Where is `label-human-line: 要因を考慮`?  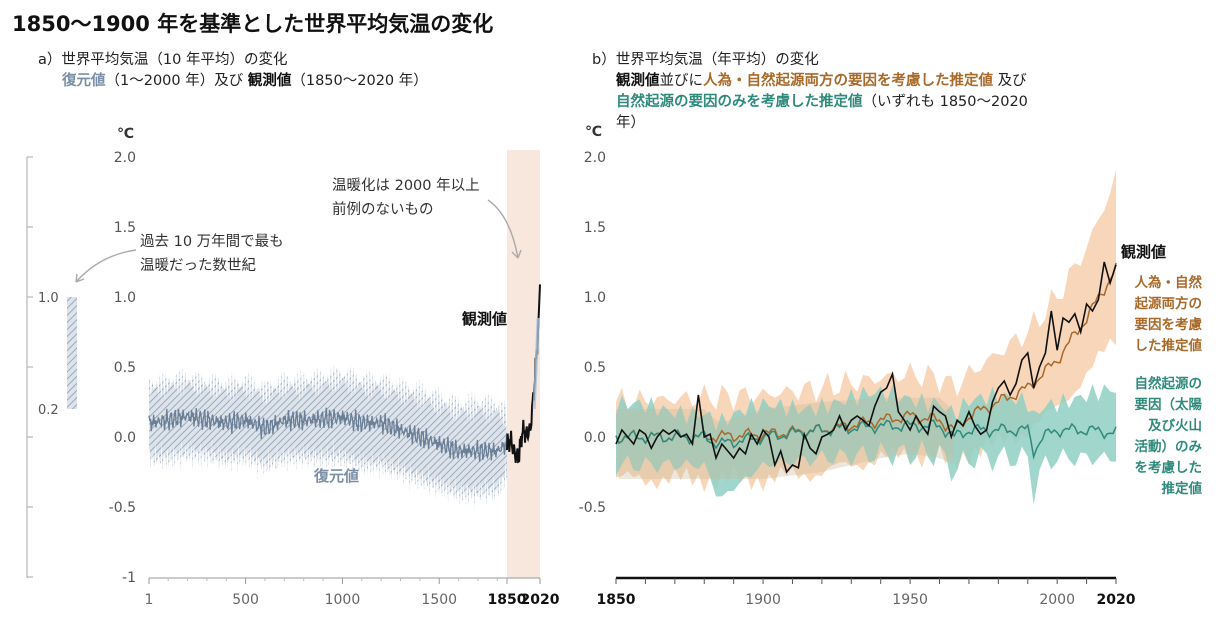
label-human-line: 要因を考慮 is located at coordinates (1169, 324).